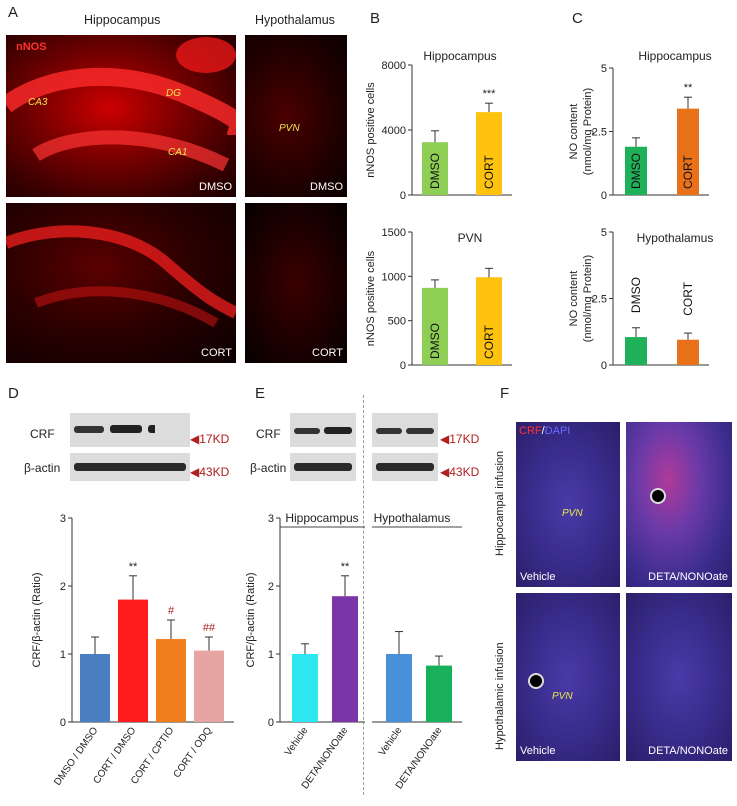 This screenshot has height=806, width=737. Describe the element at coordinates (13, 393) in the screenshot. I see `panel-label-d: D` at that location.